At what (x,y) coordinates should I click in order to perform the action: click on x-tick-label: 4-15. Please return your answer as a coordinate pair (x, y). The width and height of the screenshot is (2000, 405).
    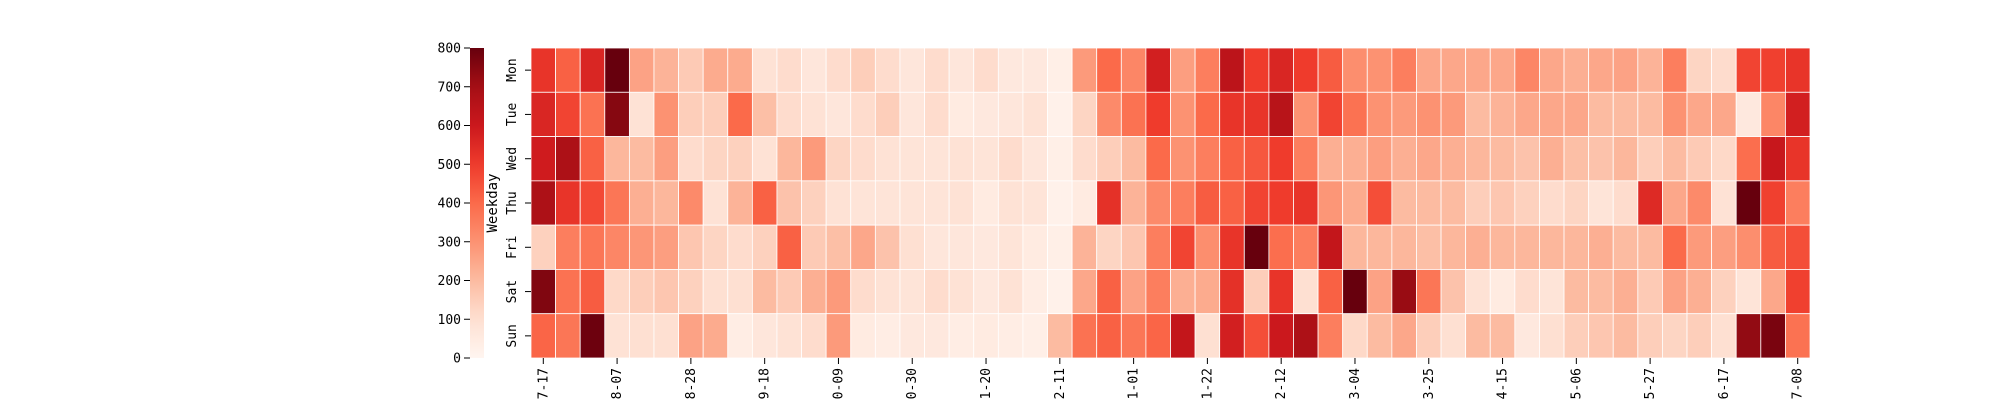
    Looking at the image, I should click on (1503, 383).